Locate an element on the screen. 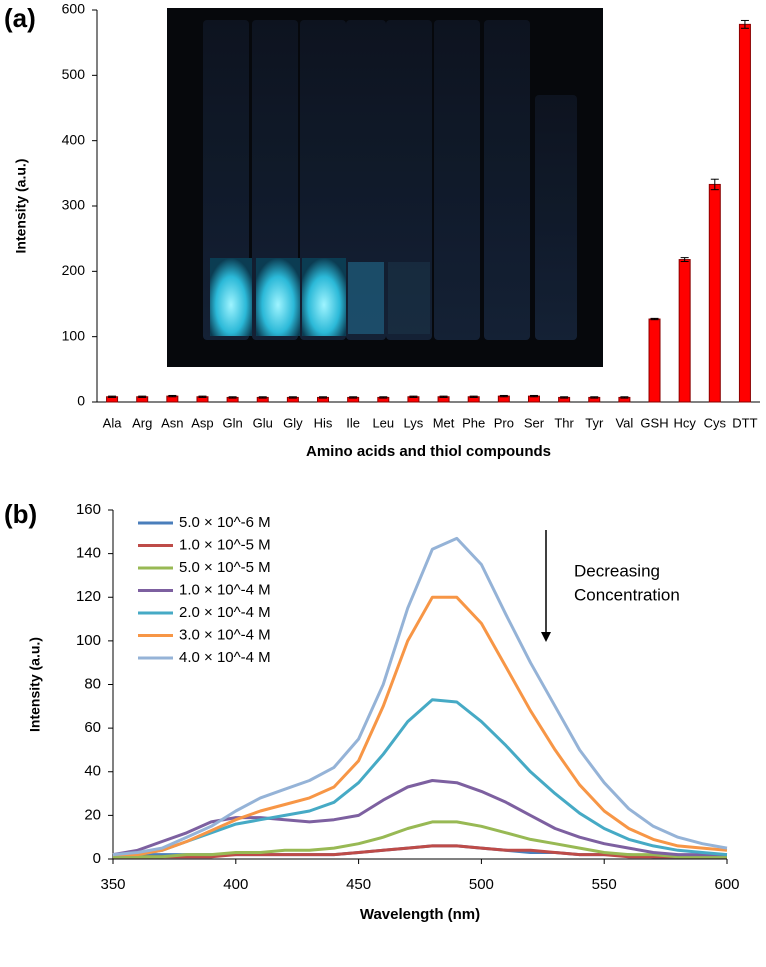 This screenshot has width=766, height=967. legend-label: 3.0 × 10^-4 M is located at coordinates (225, 634).